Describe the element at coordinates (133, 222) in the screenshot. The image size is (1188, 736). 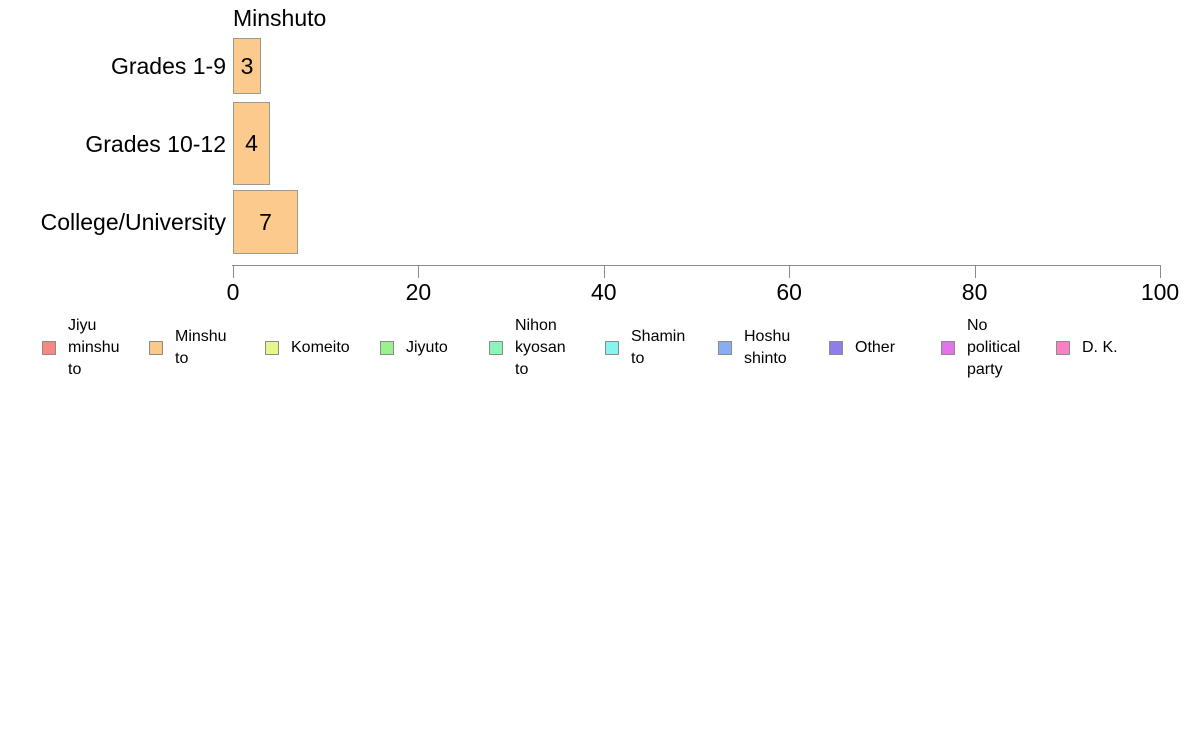
I see `category-label: College/University` at that location.